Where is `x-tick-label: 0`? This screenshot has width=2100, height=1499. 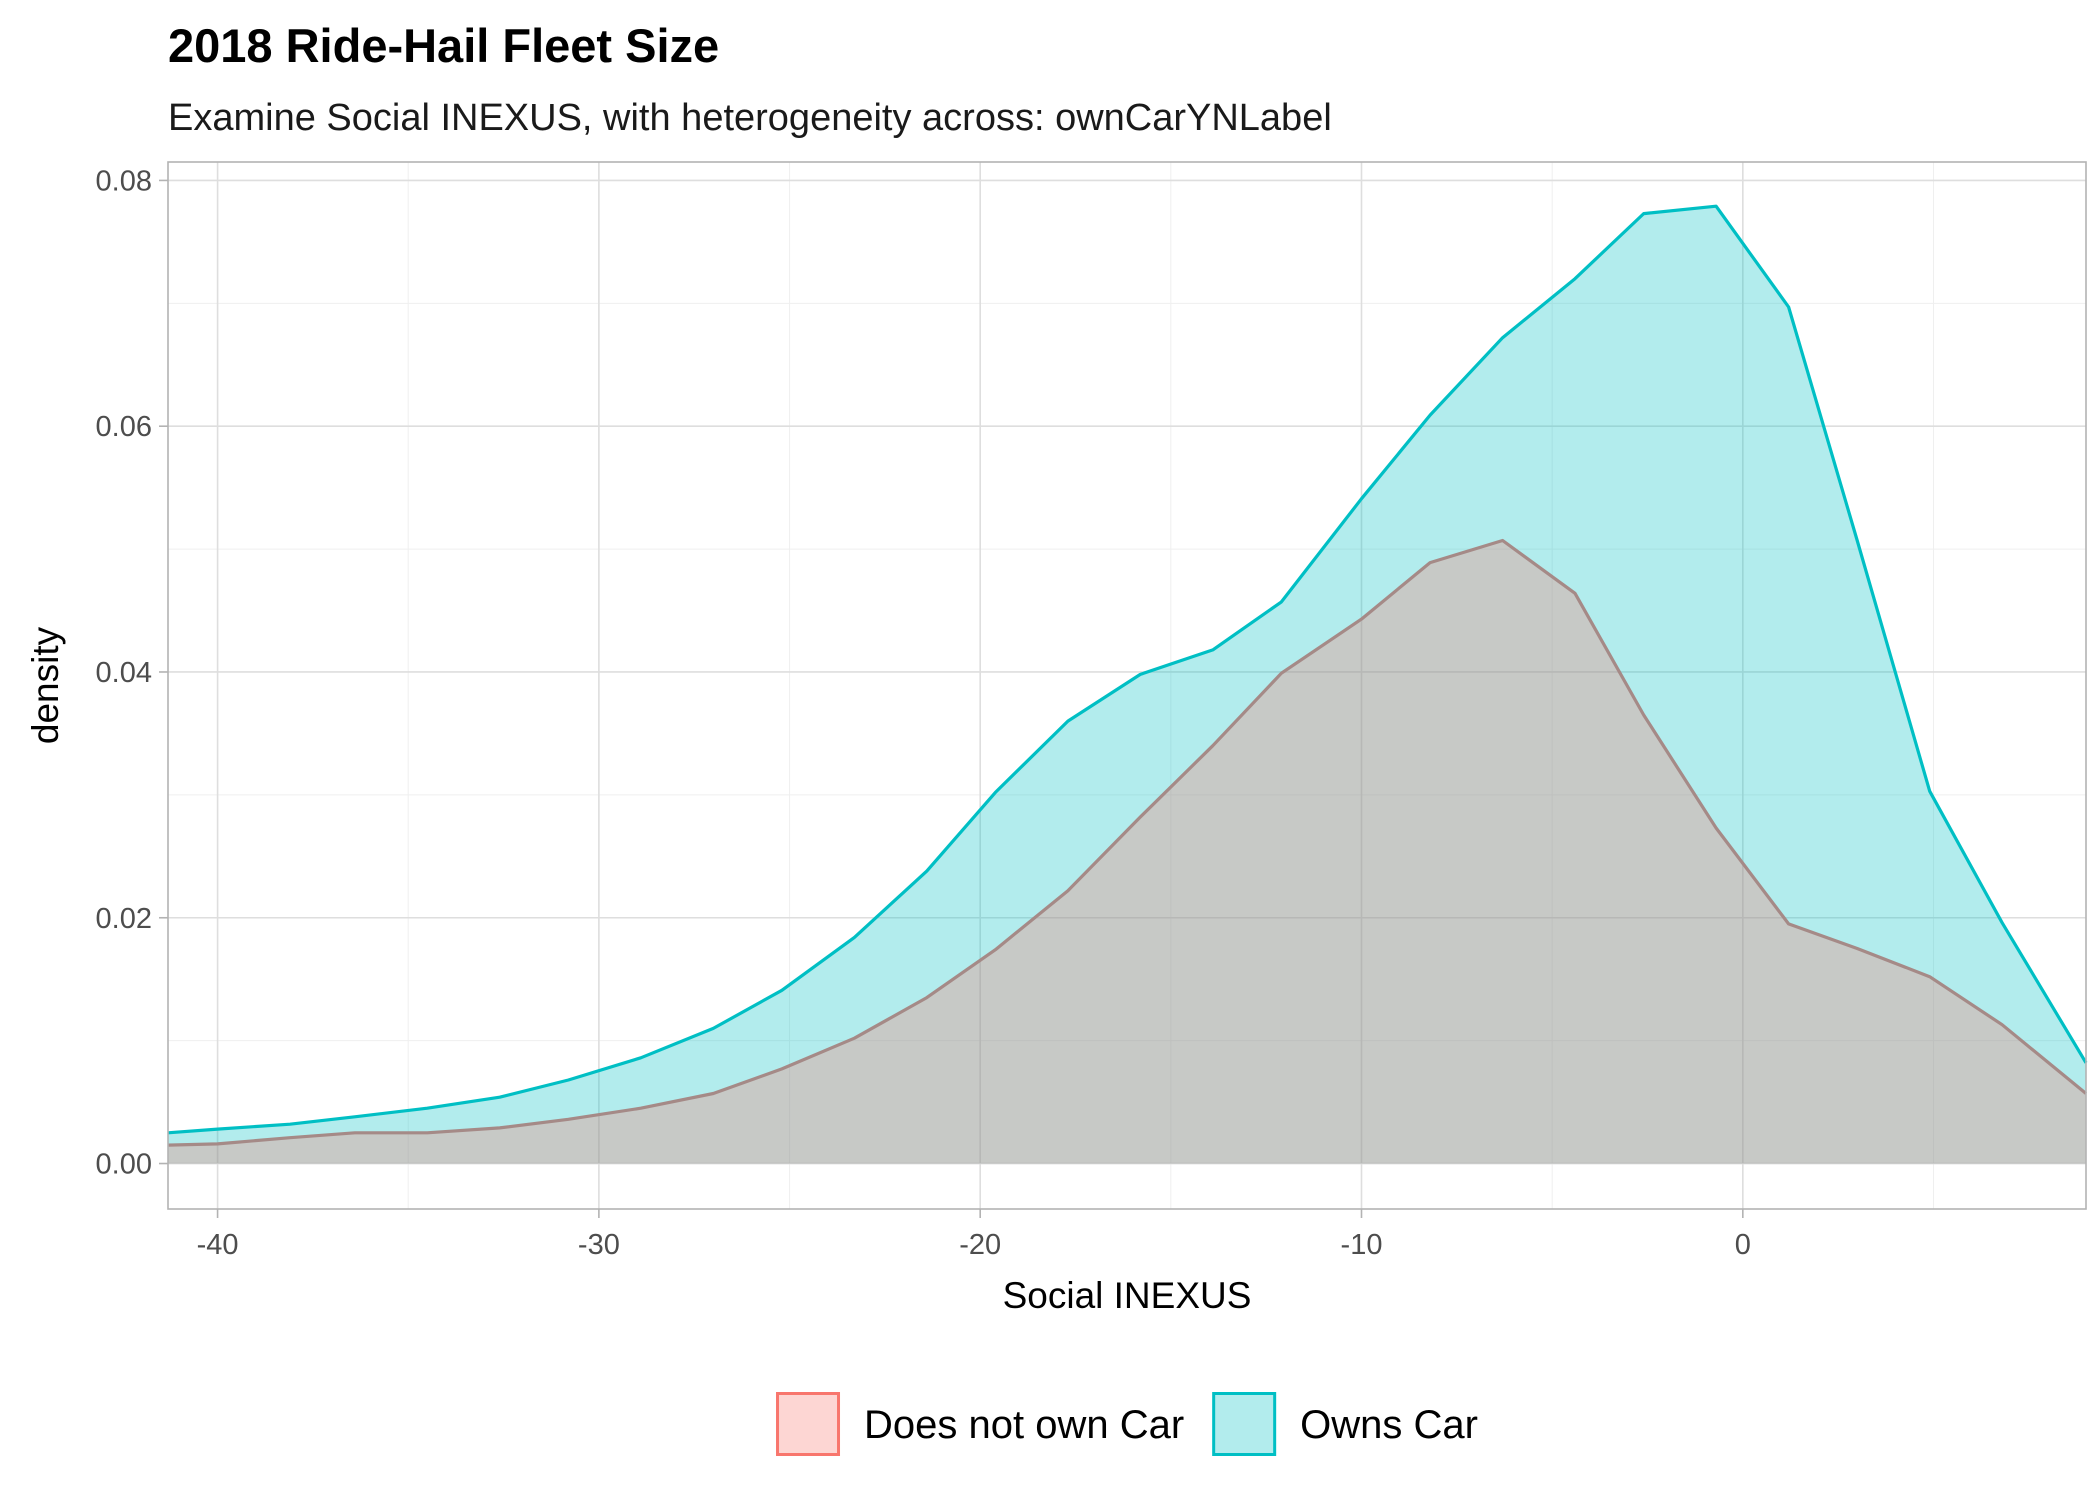 x-tick-label: 0 is located at coordinates (1743, 1245).